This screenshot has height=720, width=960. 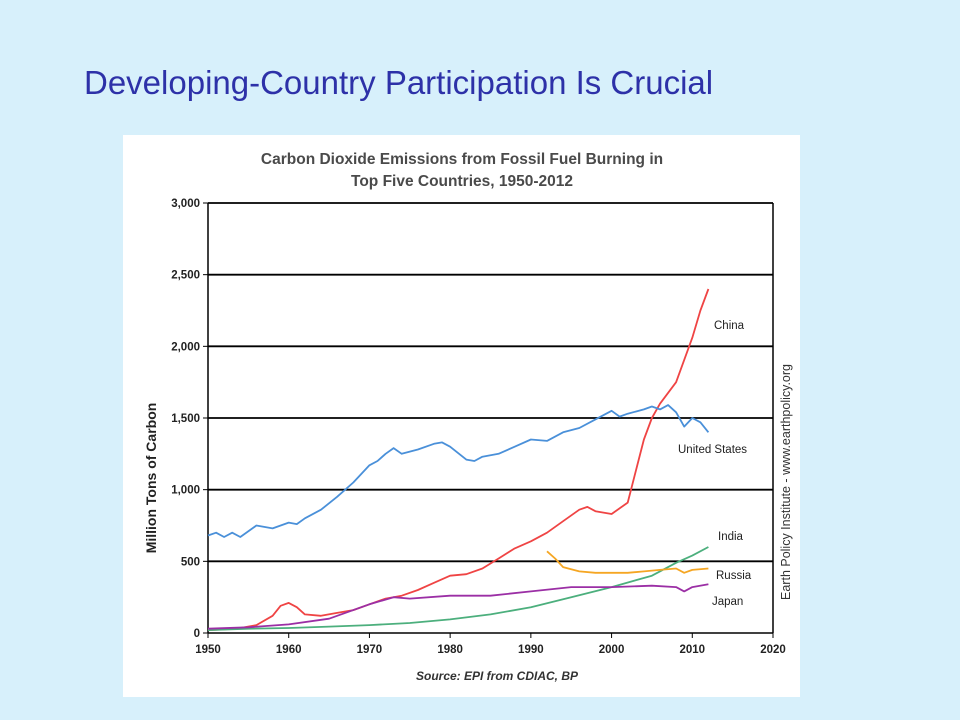 What do you see at coordinates (185, 347) in the screenshot?
I see `y-tick-label: 2,000` at bounding box center [185, 347].